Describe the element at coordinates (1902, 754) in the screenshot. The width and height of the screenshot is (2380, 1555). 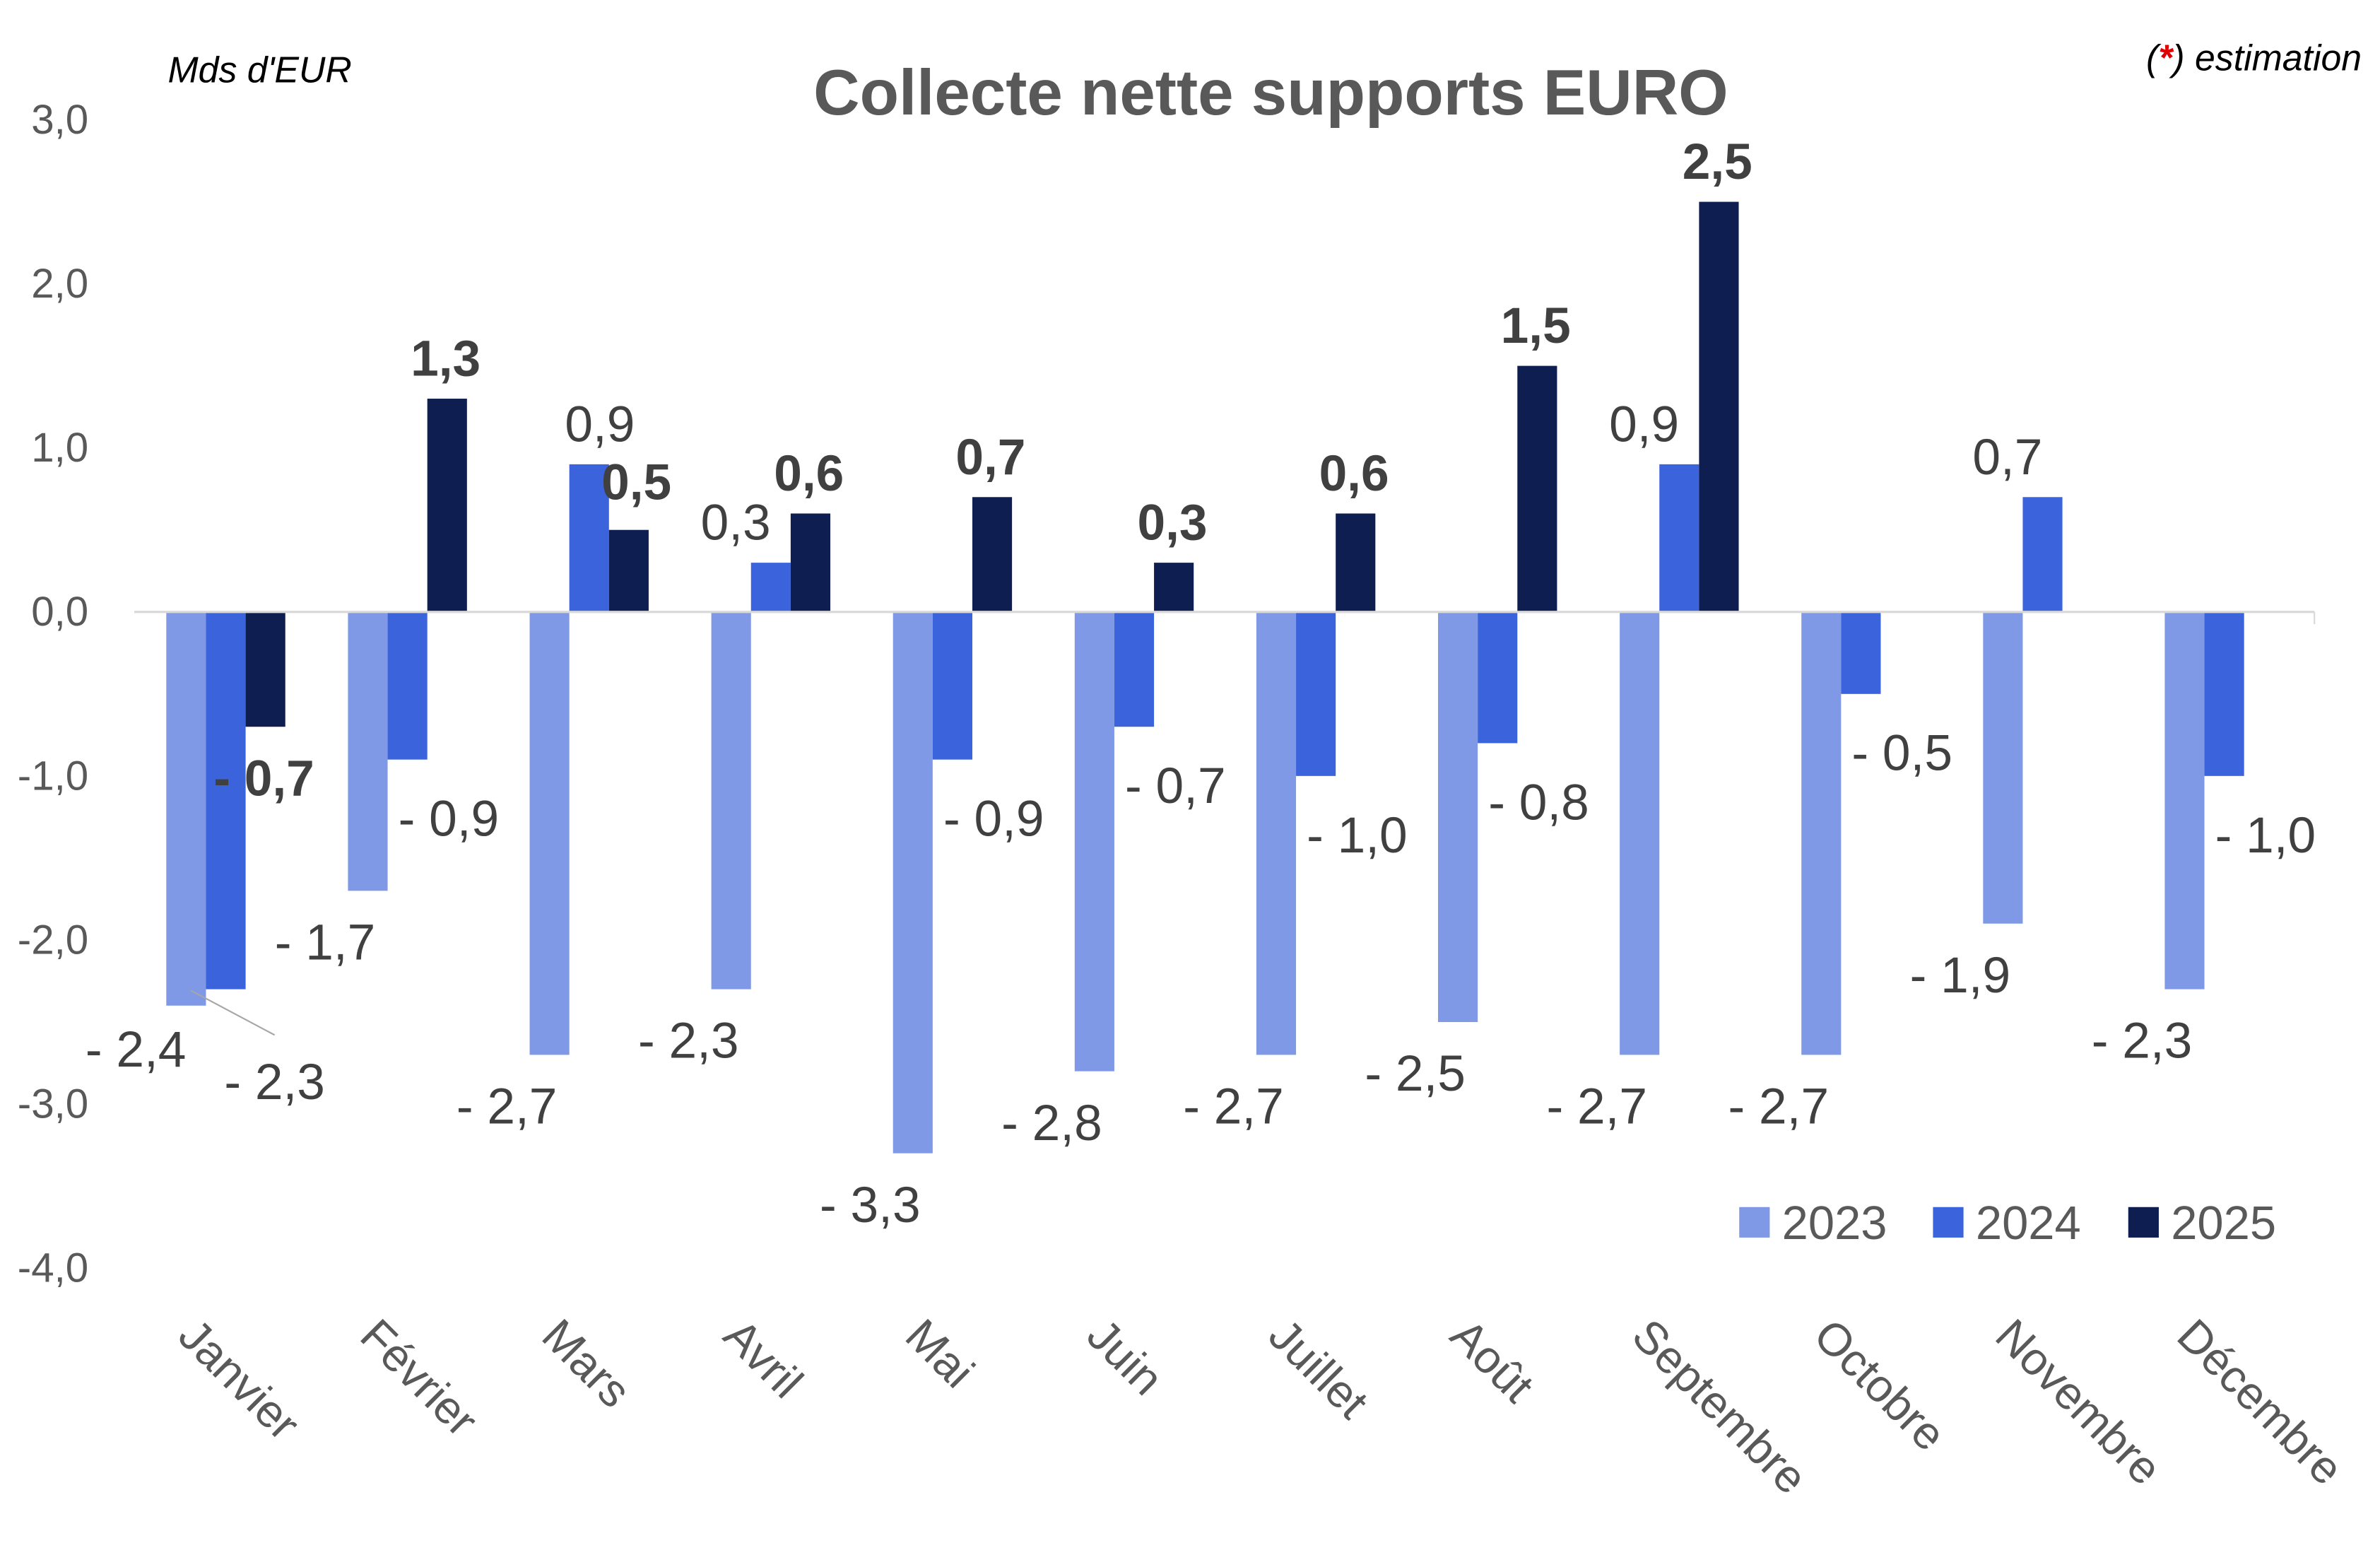
I see `data-label-2024: - 0,5` at that location.